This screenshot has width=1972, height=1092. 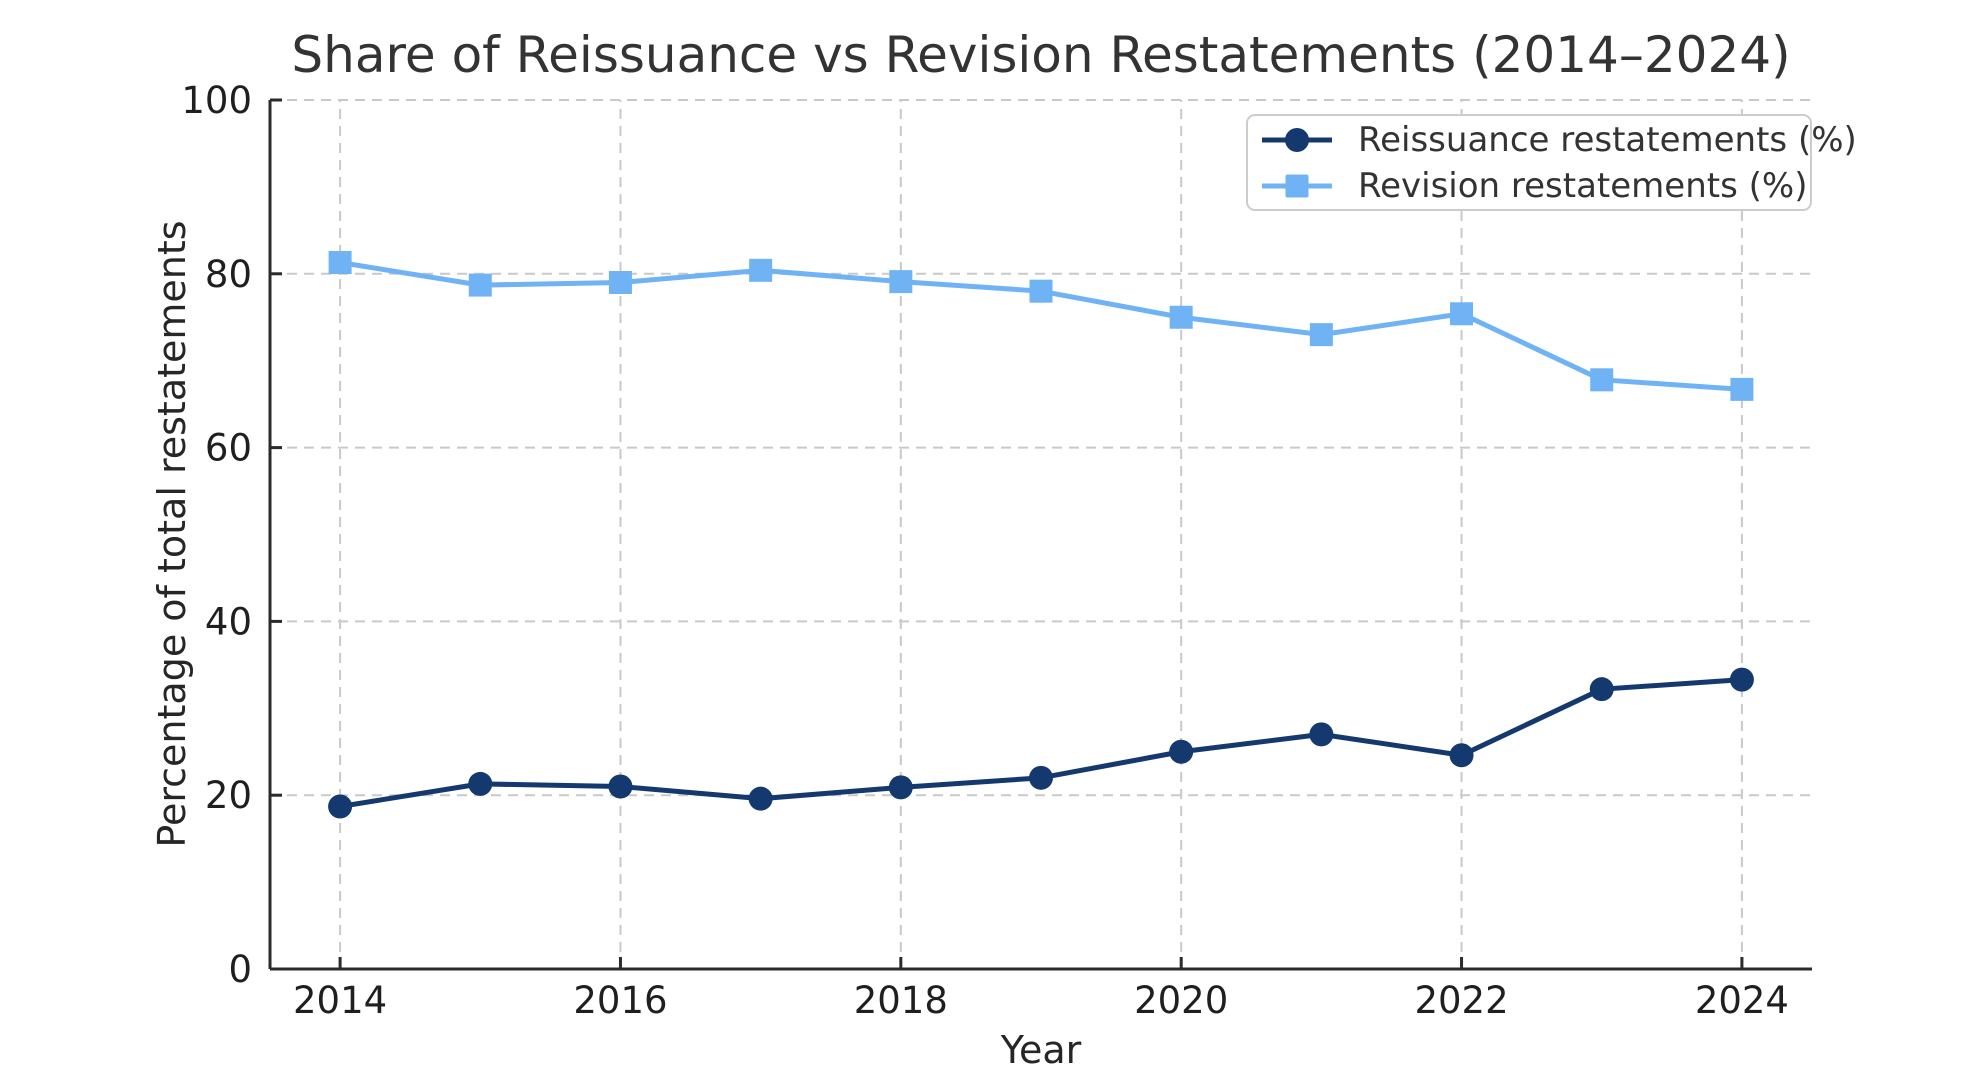 I want to click on x-tick-label: 2016, so click(x=620, y=1000).